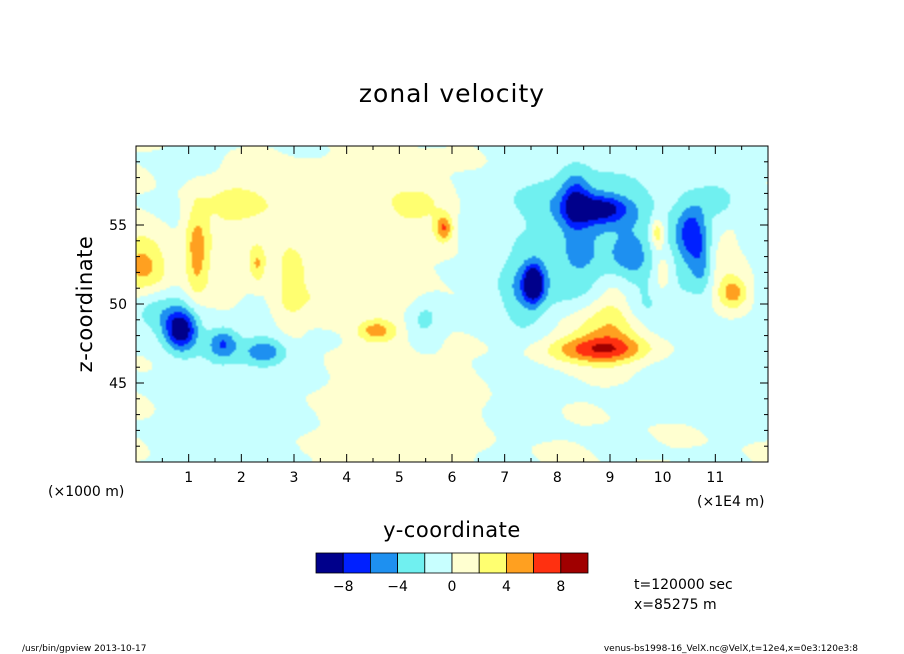  What do you see at coordinates (343, 587) in the screenshot?
I see `colorbar-label: −8` at bounding box center [343, 587].